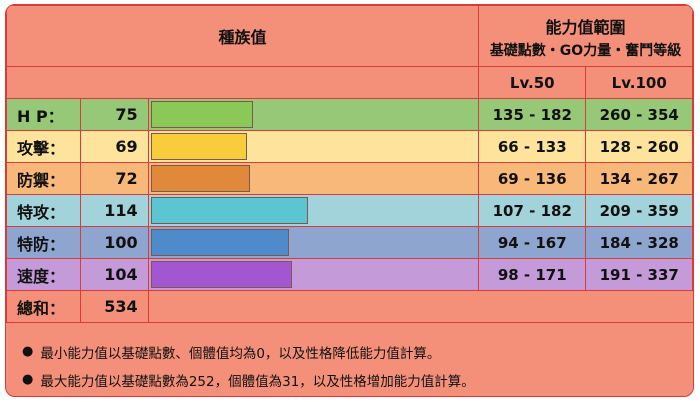 This screenshot has width=700, height=402. What do you see at coordinates (532, 82) in the screenshot?
I see `lv50-header: Lv.50` at bounding box center [532, 82].